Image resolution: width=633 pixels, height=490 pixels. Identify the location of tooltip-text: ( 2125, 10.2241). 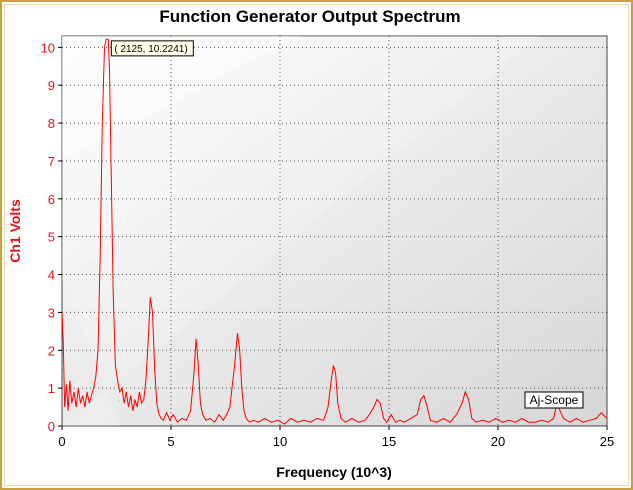
(150, 49).